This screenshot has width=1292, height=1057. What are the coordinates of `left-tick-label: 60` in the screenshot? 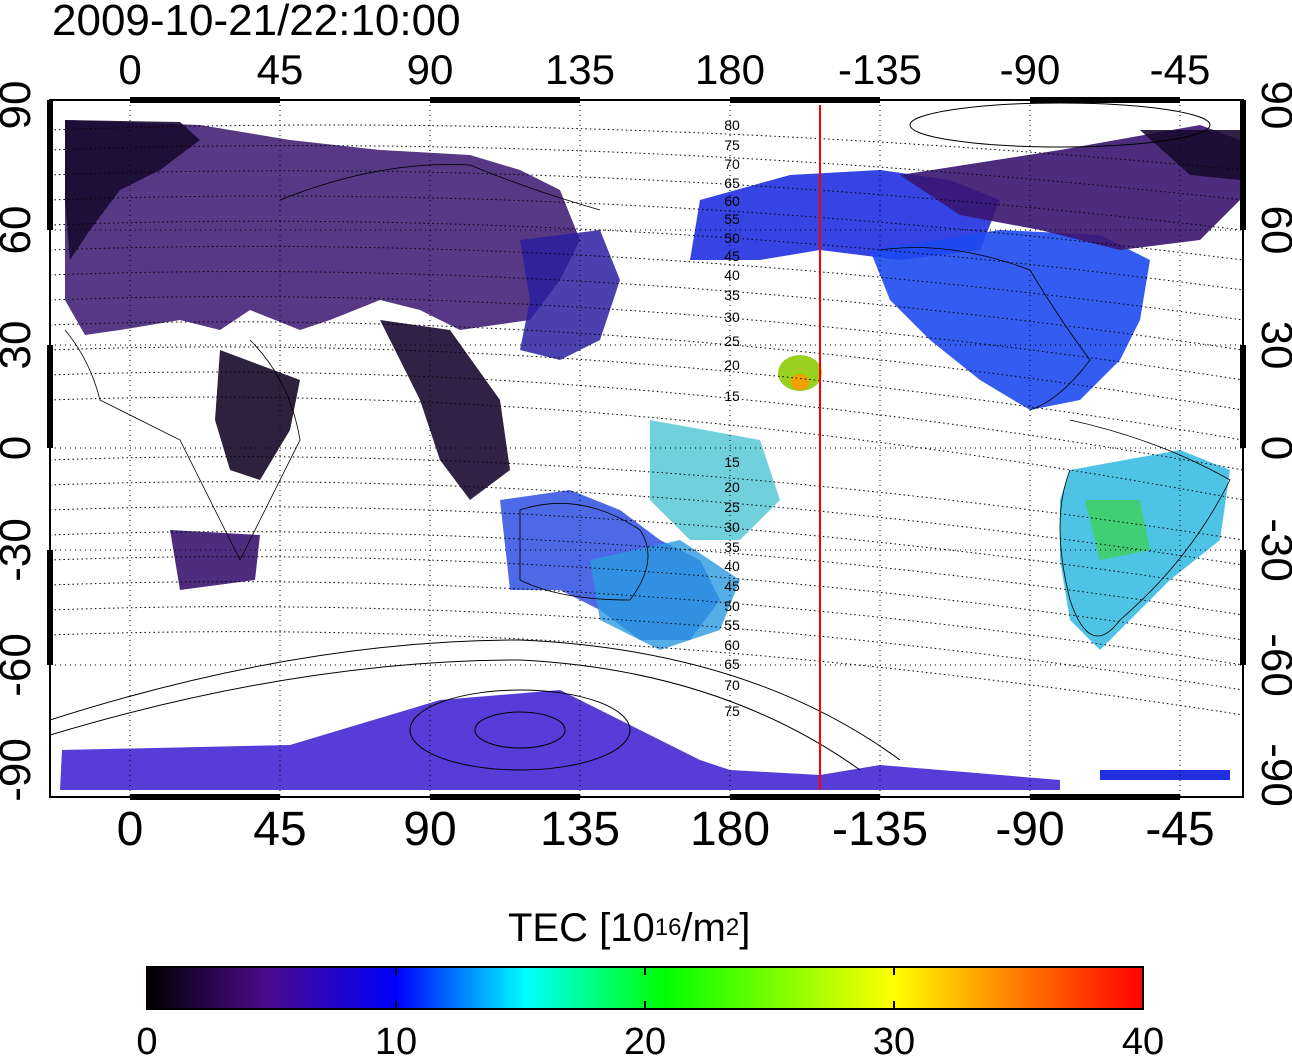 It's located at (20, 230).